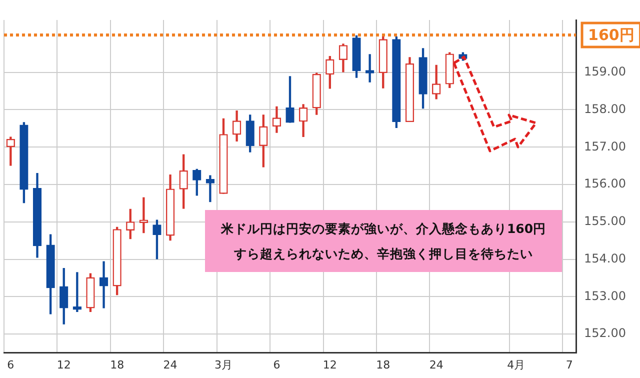  I want to click on x-tick-label: 7, so click(569, 365).